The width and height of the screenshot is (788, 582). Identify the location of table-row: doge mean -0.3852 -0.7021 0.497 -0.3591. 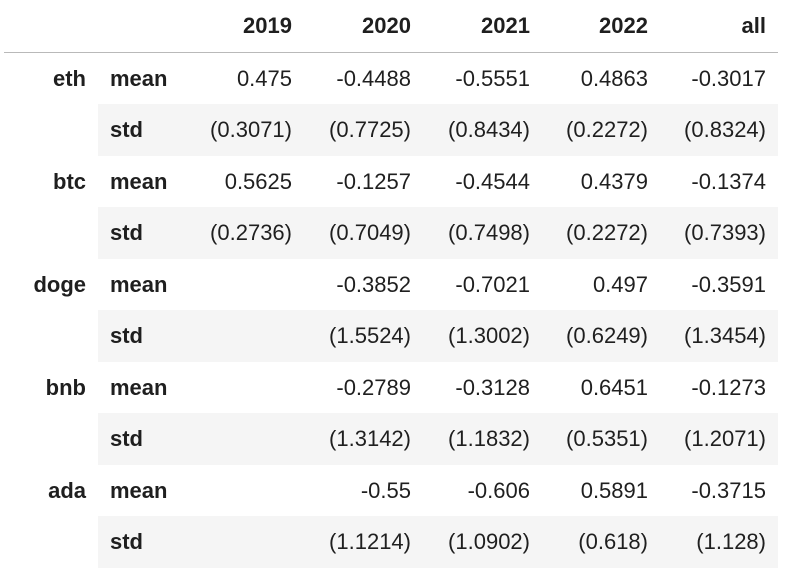
(391, 285).